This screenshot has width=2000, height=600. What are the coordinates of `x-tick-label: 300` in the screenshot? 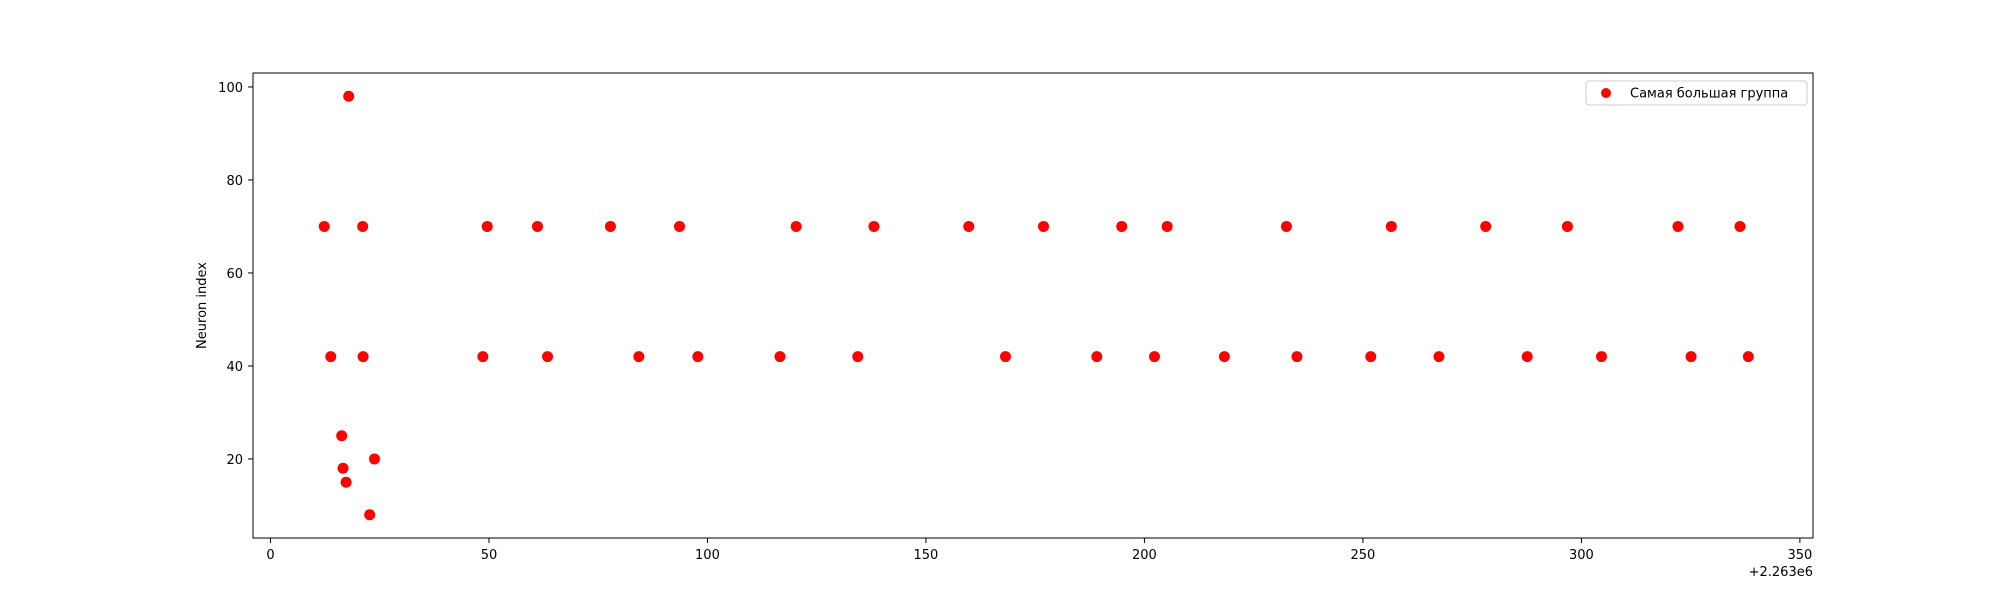 It's located at (1581, 555).